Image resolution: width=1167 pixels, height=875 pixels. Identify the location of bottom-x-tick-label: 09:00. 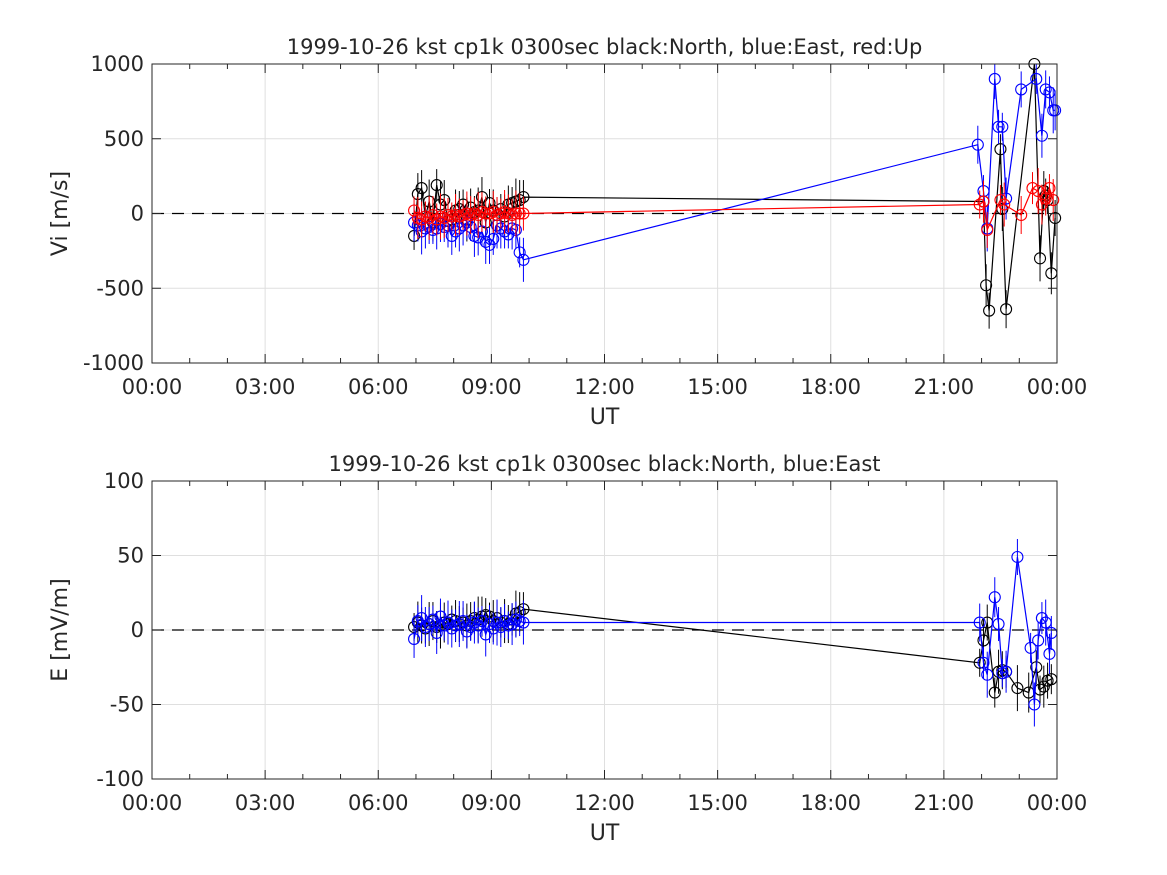
(491, 803).